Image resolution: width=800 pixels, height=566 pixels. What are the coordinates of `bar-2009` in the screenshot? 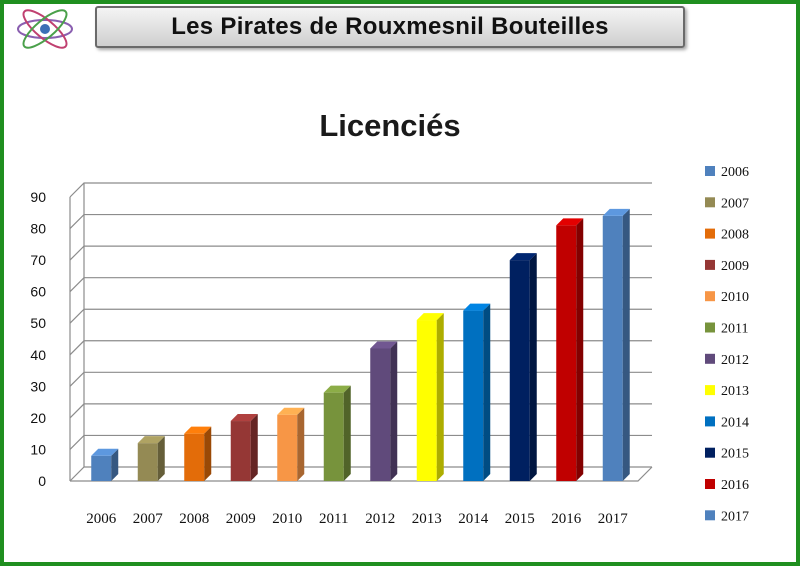 It's located at (244, 447).